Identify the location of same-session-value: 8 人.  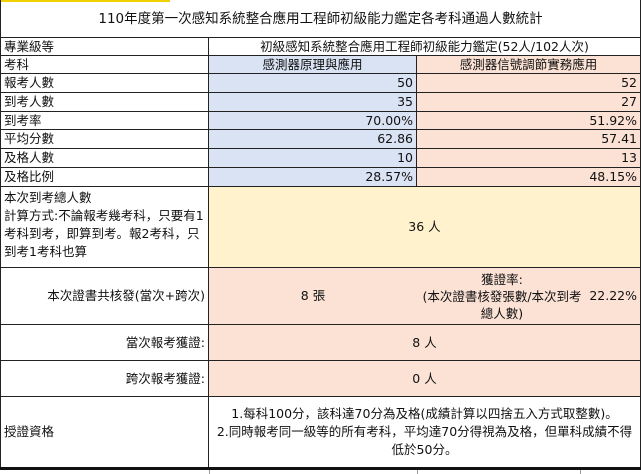
(425, 343).